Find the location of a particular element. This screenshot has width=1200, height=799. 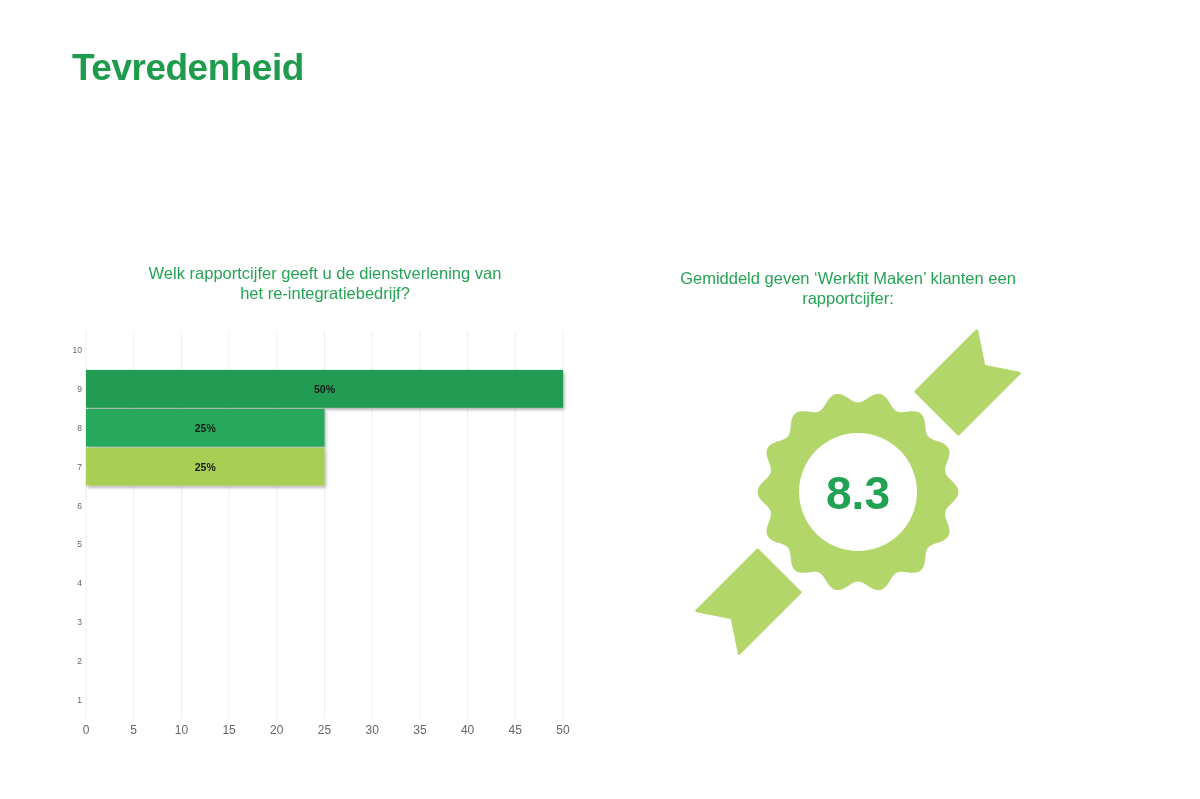

x-tick-label: 15 is located at coordinates (229, 729).